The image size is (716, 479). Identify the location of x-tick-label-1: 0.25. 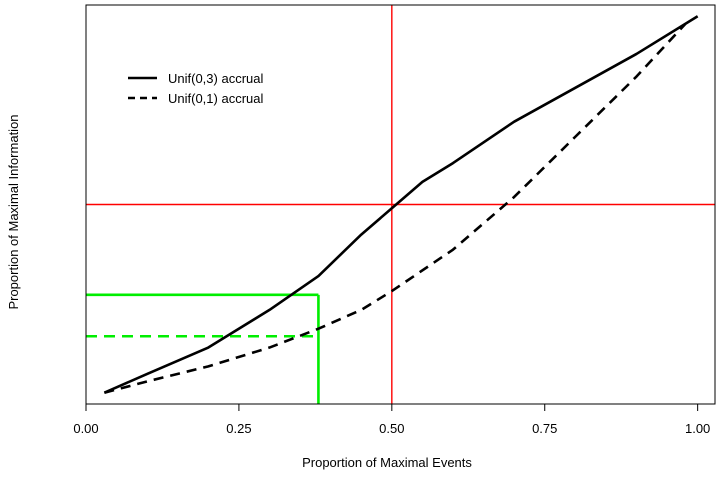
(238, 428).